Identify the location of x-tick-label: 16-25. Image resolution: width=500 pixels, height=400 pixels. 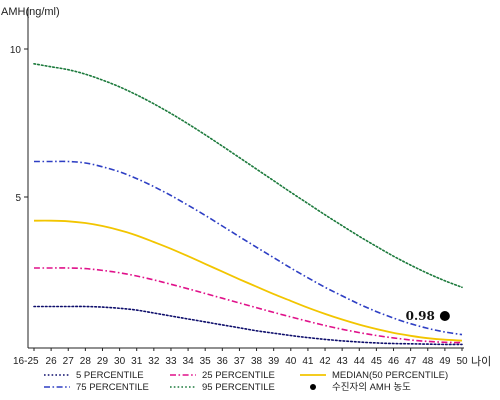
(26, 361).